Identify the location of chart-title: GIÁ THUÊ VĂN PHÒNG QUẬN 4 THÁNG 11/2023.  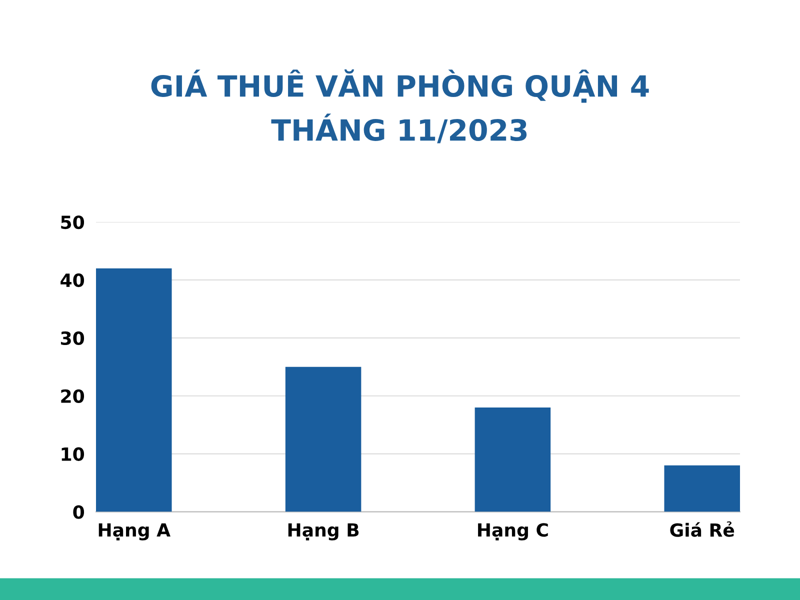
(400, 106).